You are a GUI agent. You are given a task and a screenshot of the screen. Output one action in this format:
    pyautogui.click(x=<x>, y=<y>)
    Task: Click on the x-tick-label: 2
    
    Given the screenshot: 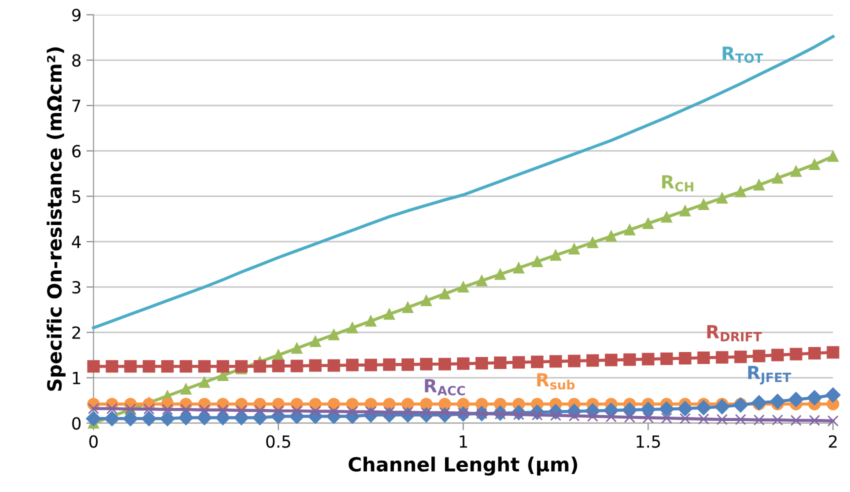 What is the action you would take?
    pyautogui.click(x=832, y=441)
    